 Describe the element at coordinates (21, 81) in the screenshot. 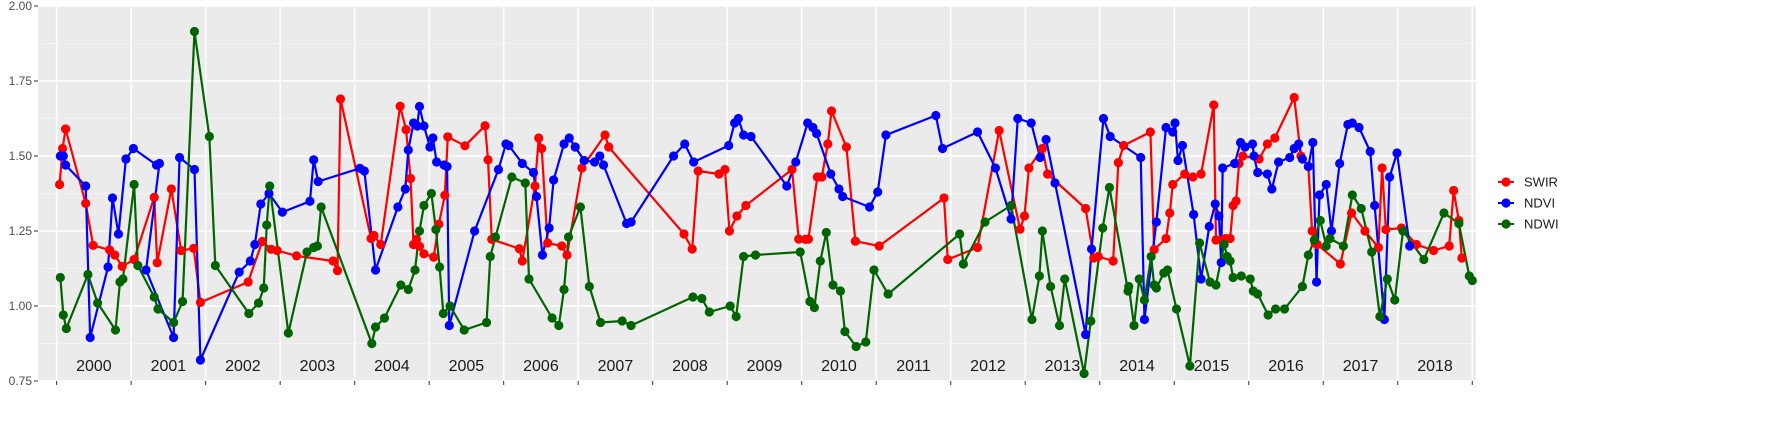

I see `y-tick-label: 1.75` at that location.